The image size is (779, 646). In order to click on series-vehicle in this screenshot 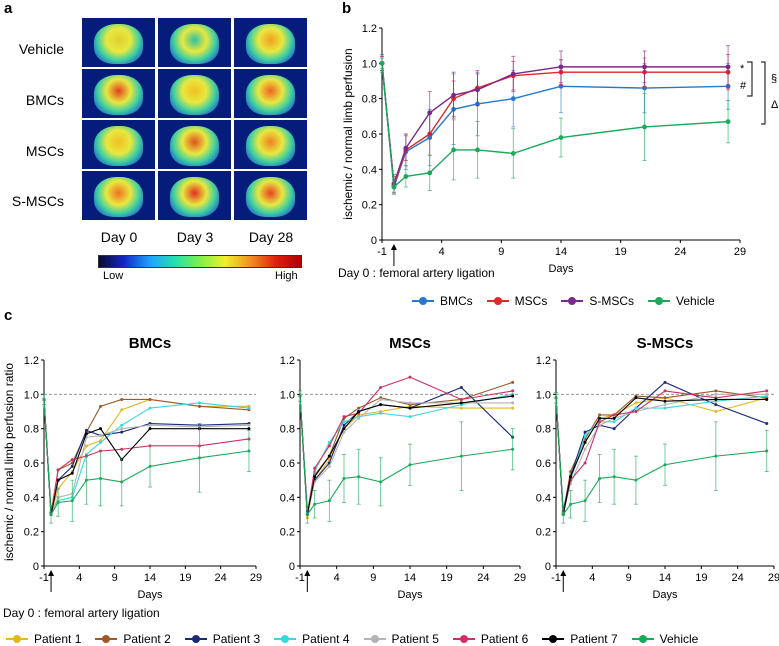, I will do `click(555, 126)`.